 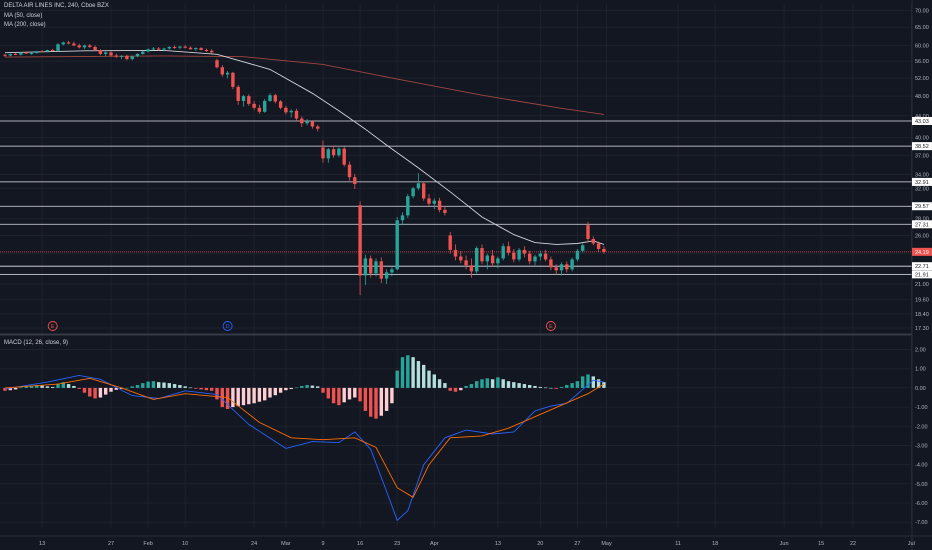 What do you see at coordinates (922, 266) in the screenshot?
I see `horizontal-line-label-bg` at bounding box center [922, 266].